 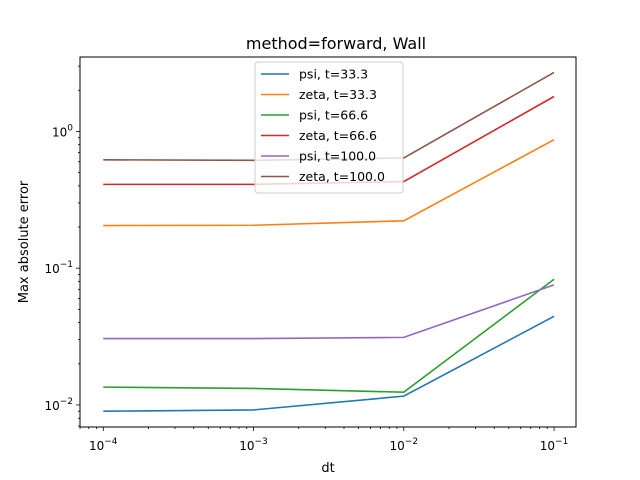 What do you see at coordinates (253, 445) in the screenshot?
I see `x-tick-label: 10⁻³` at bounding box center [253, 445].